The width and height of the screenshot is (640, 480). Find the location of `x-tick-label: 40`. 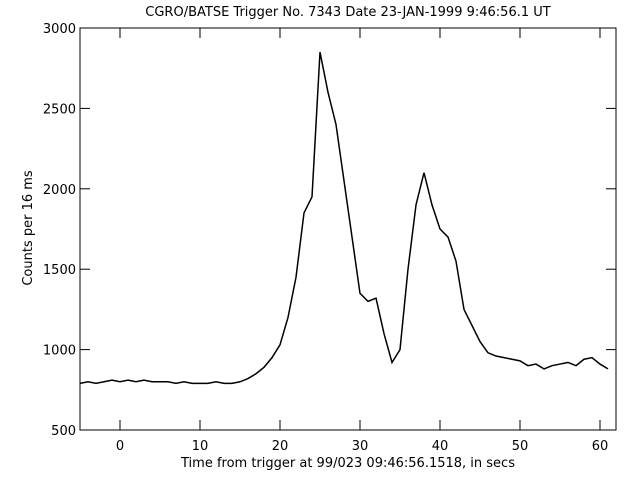

x-tick-label: 40 is located at coordinates (440, 446).